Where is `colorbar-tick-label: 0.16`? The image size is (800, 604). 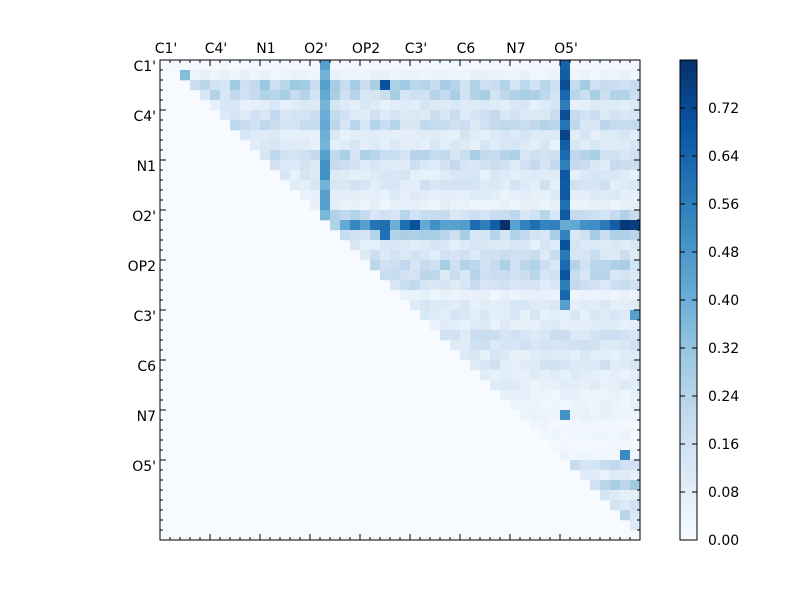
colorbar-tick-label: 0.16 is located at coordinates (723, 445).